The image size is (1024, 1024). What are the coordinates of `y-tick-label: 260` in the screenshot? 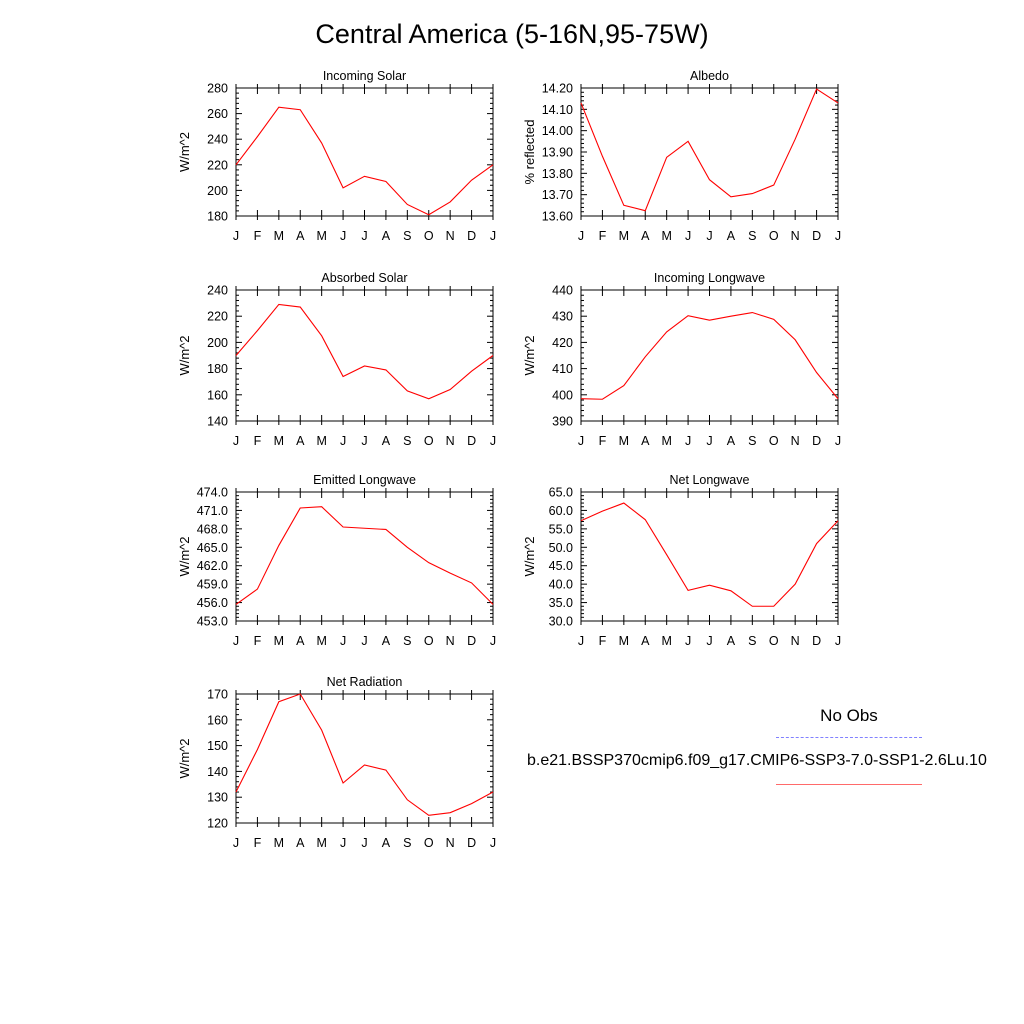 It's located at (217, 114).